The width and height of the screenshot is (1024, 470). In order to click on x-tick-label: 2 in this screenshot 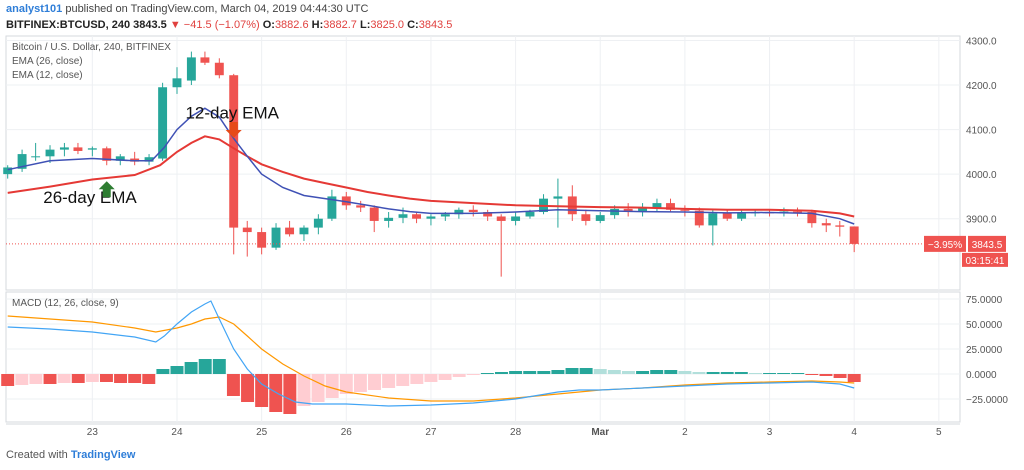, I will do `click(685, 432)`.